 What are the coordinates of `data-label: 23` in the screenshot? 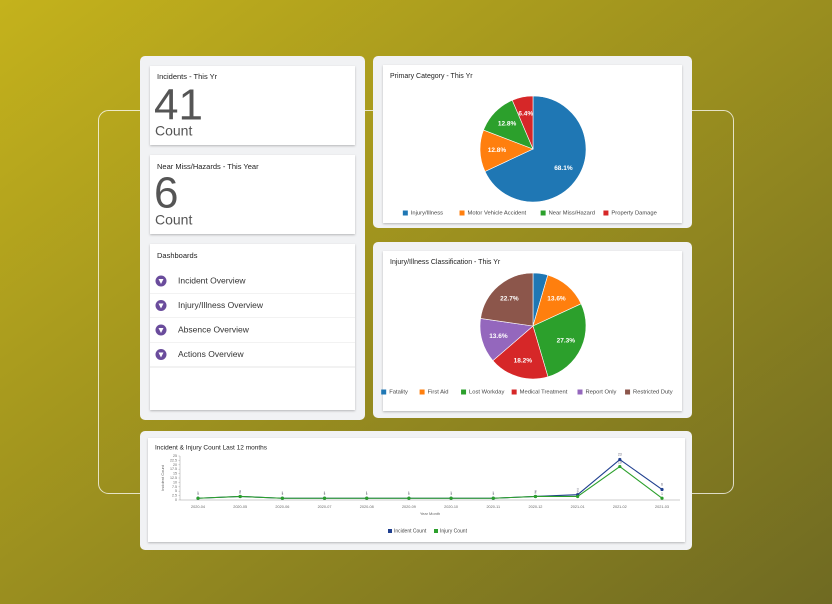 It's located at (620, 454).